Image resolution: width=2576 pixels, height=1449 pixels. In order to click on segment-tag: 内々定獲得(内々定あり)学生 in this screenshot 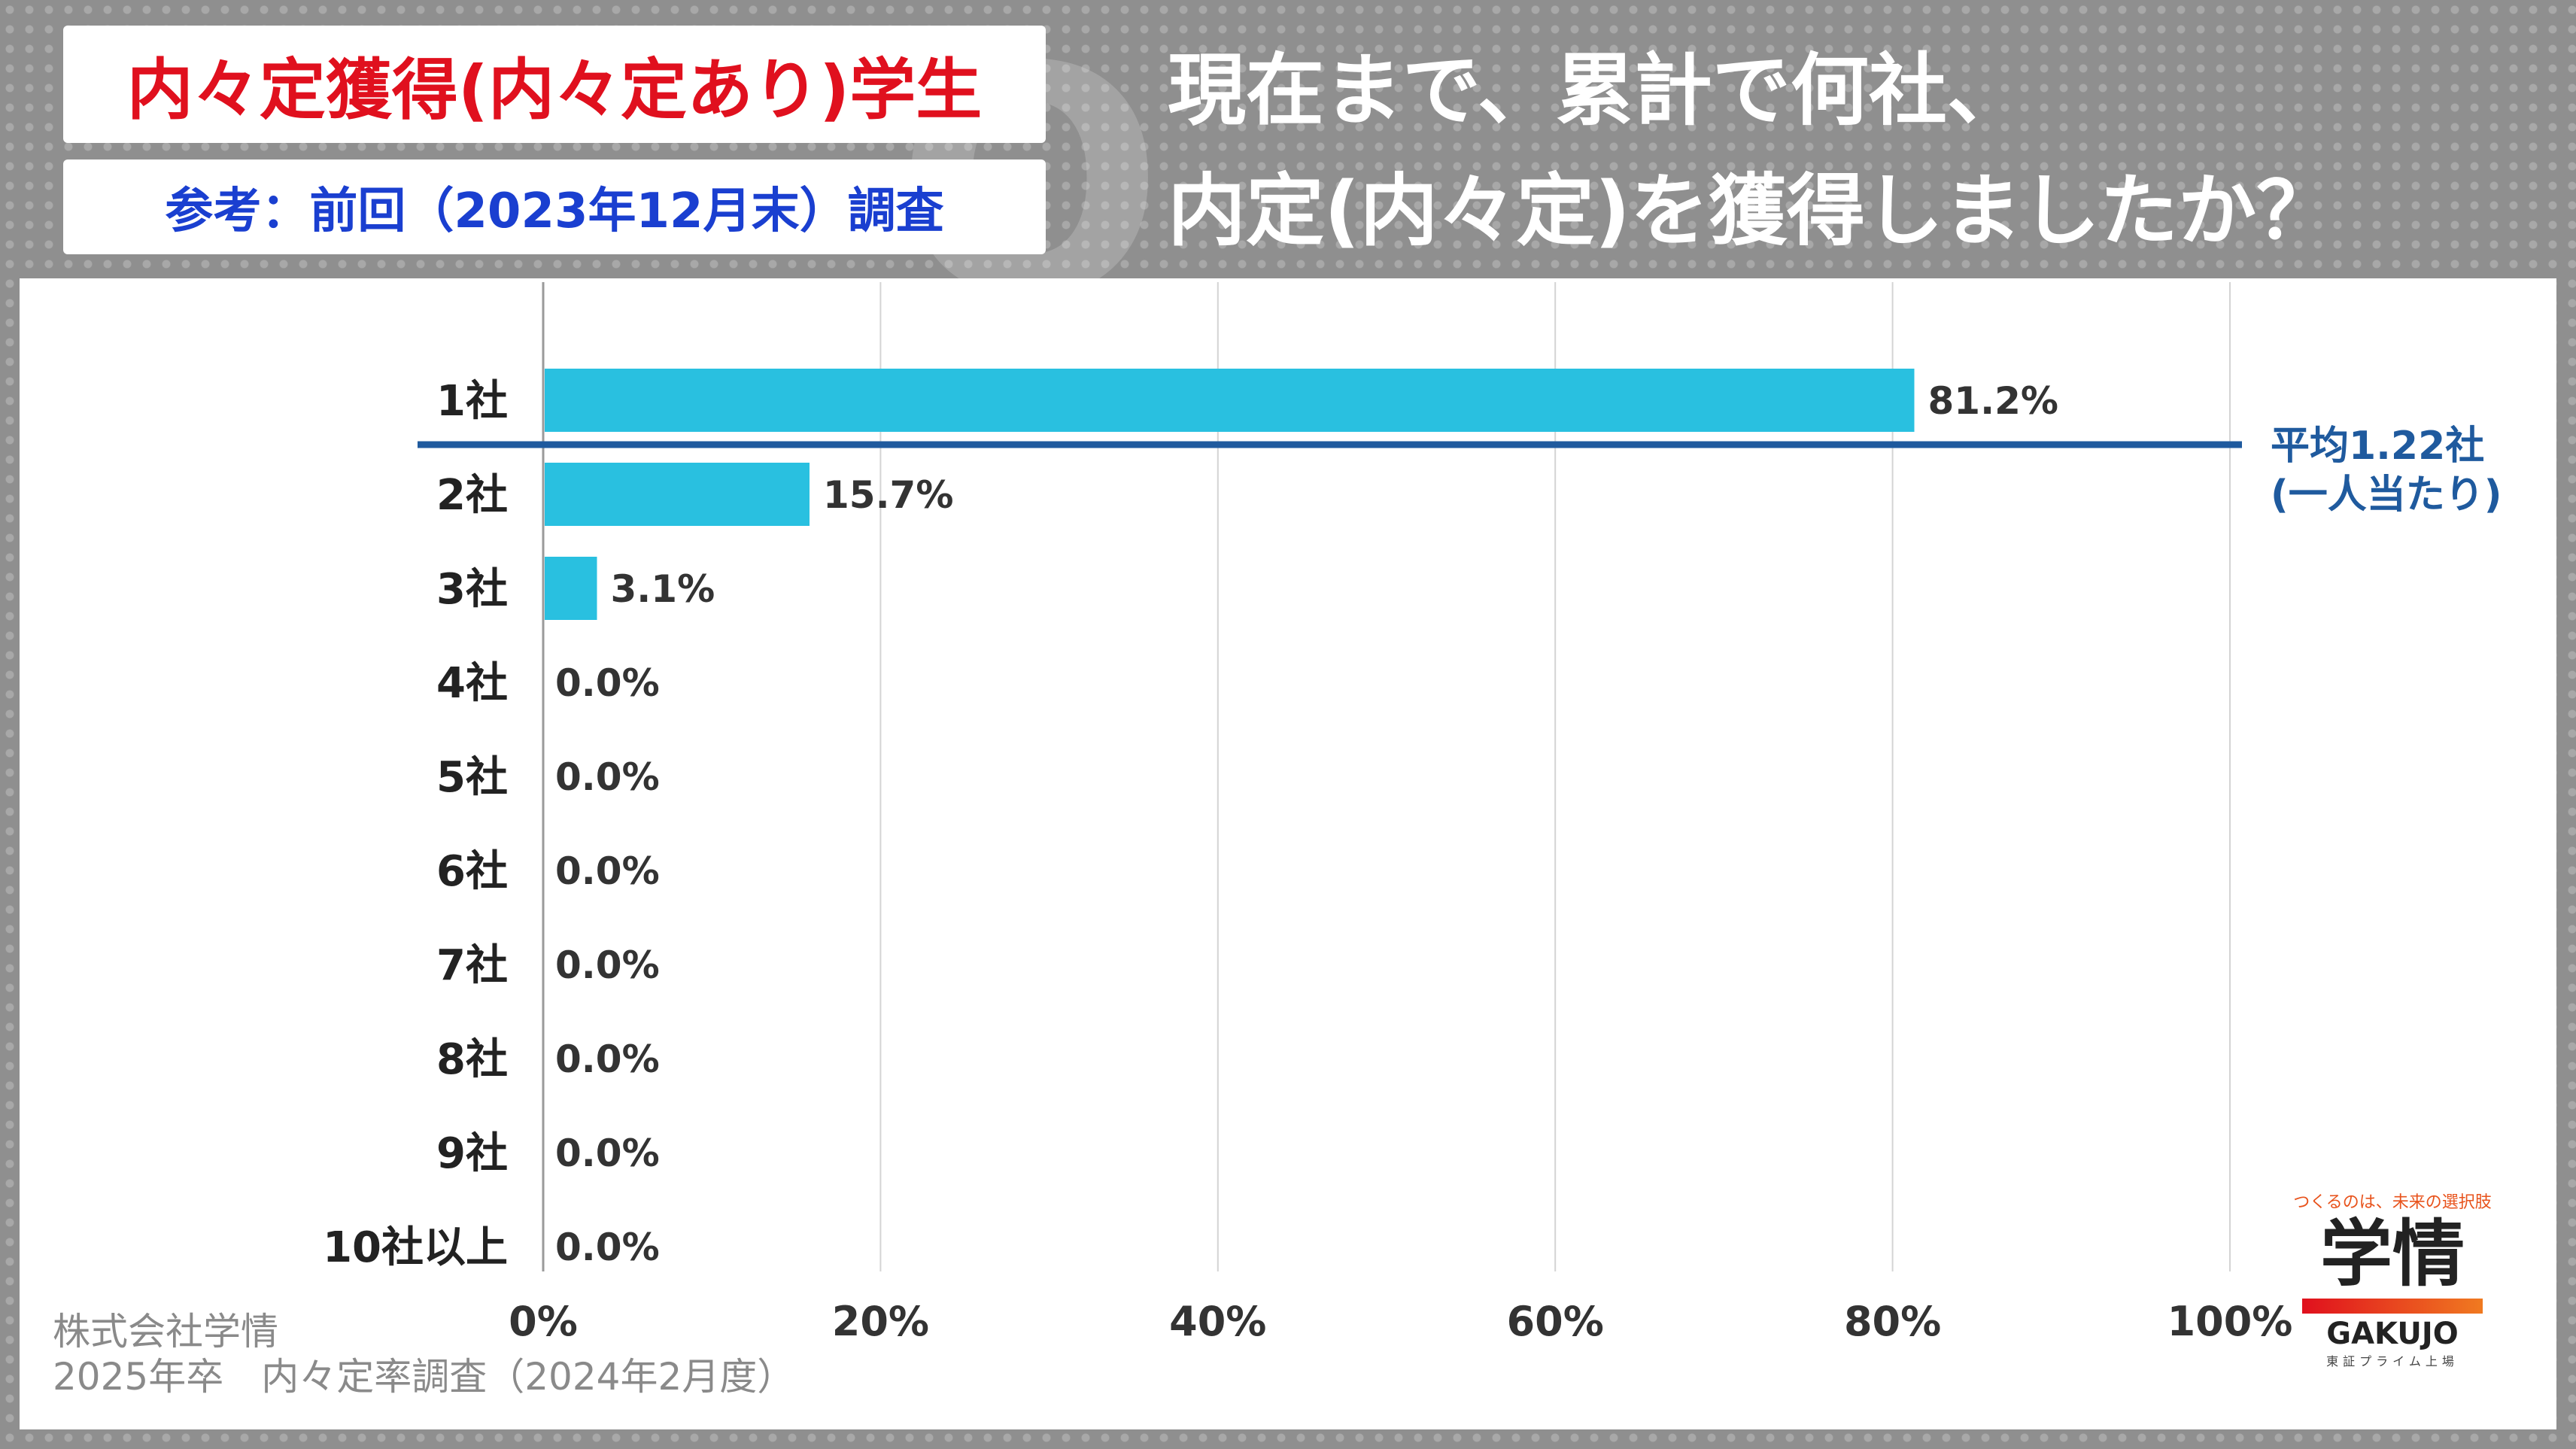, I will do `click(554, 84)`.